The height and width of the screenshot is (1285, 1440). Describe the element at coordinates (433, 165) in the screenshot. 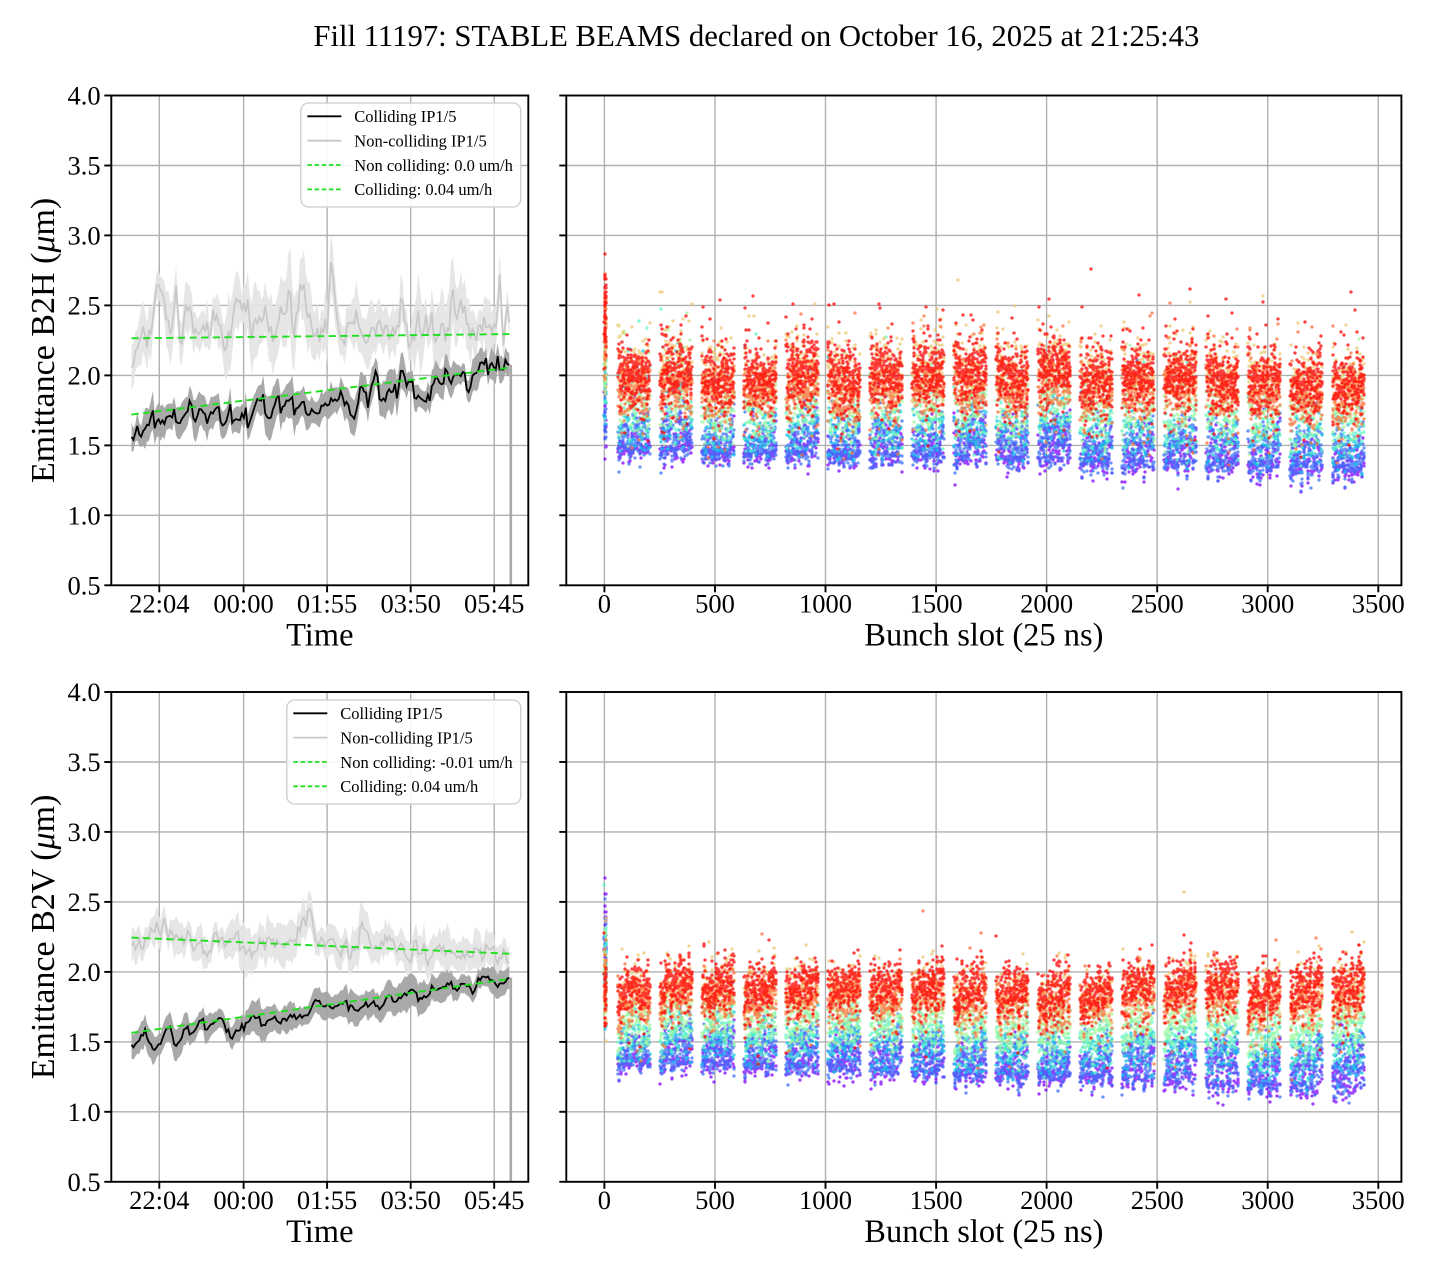

I see `svg-text: Non colliding: 0.0 um/h` at that location.